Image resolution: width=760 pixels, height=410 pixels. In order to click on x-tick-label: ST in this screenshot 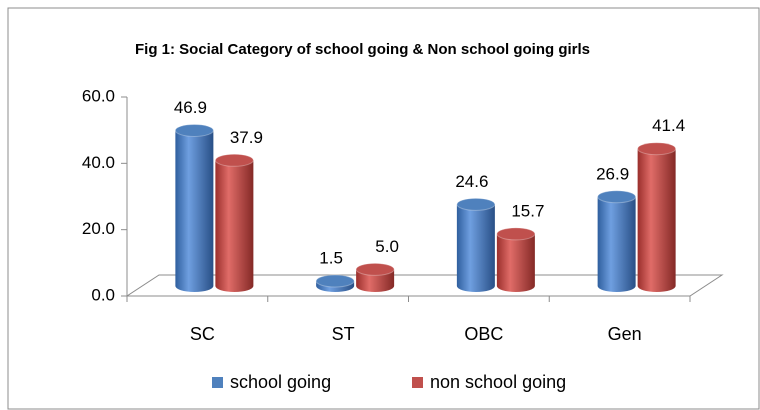, I will do `click(343, 334)`.